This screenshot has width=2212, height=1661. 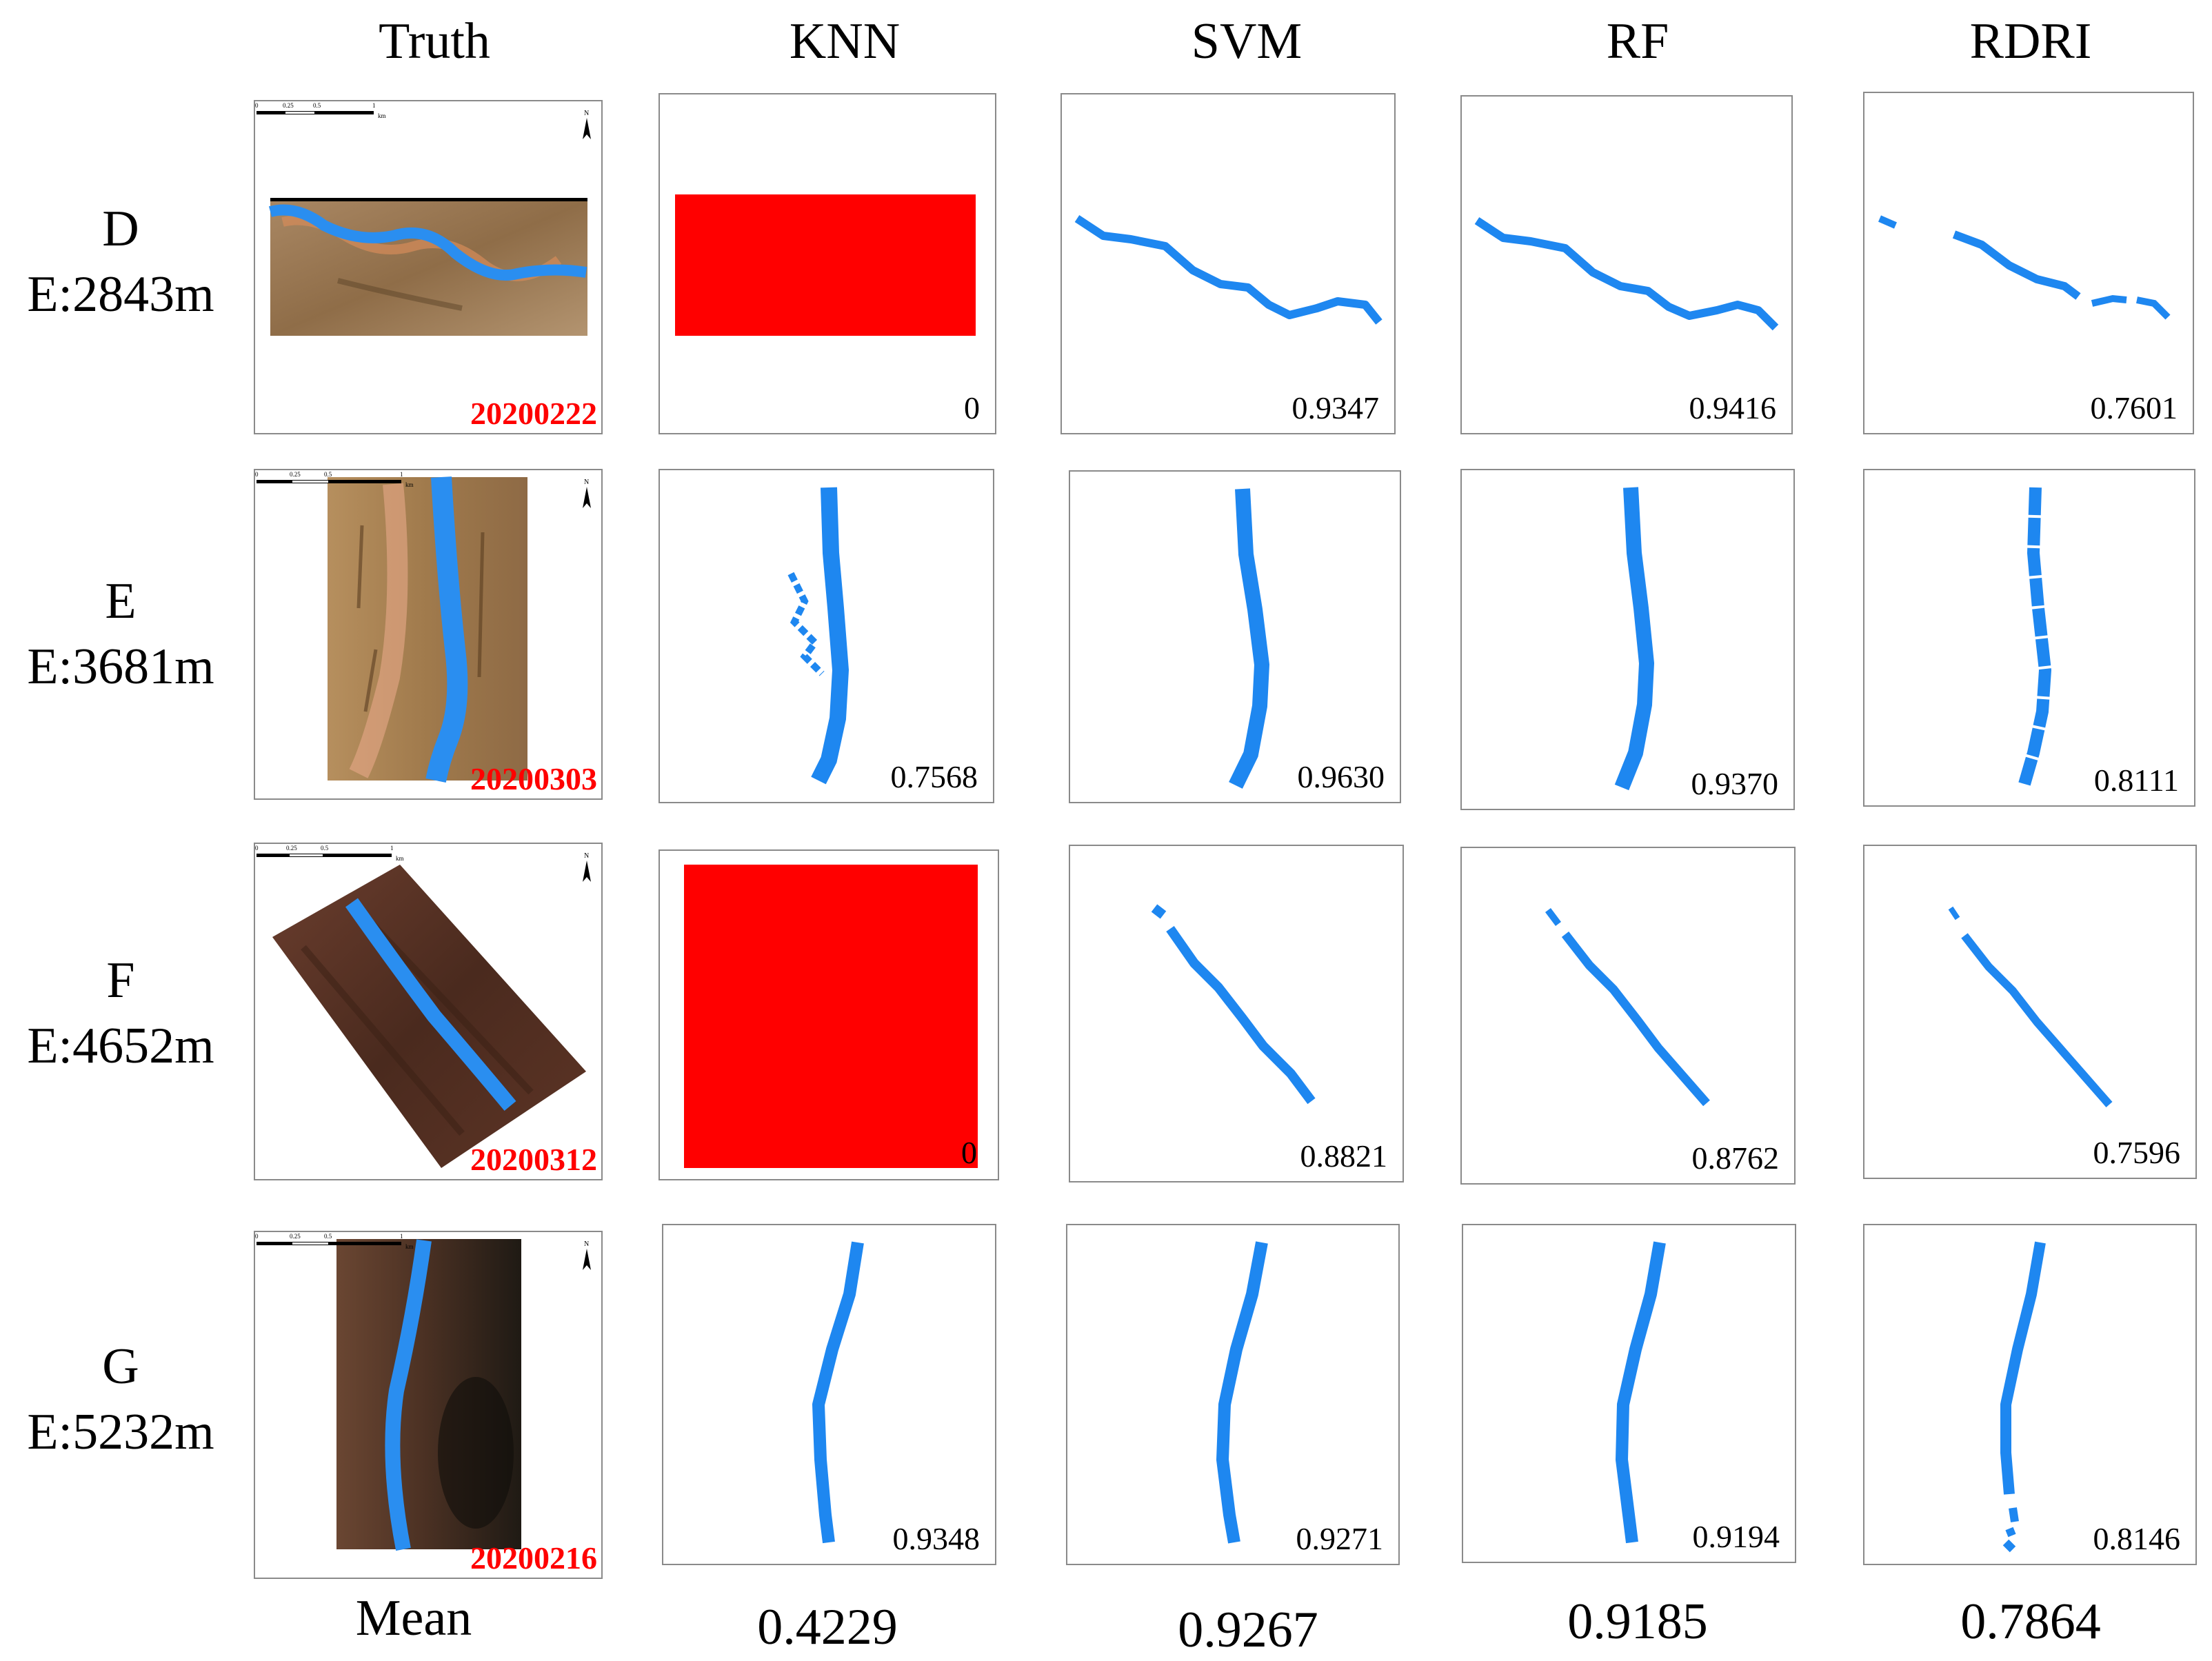 What do you see at coordinates (1638, 1621) in the screenshot?
I see `mean-rf: 0.9185` at bounding box center [1638, 1621].